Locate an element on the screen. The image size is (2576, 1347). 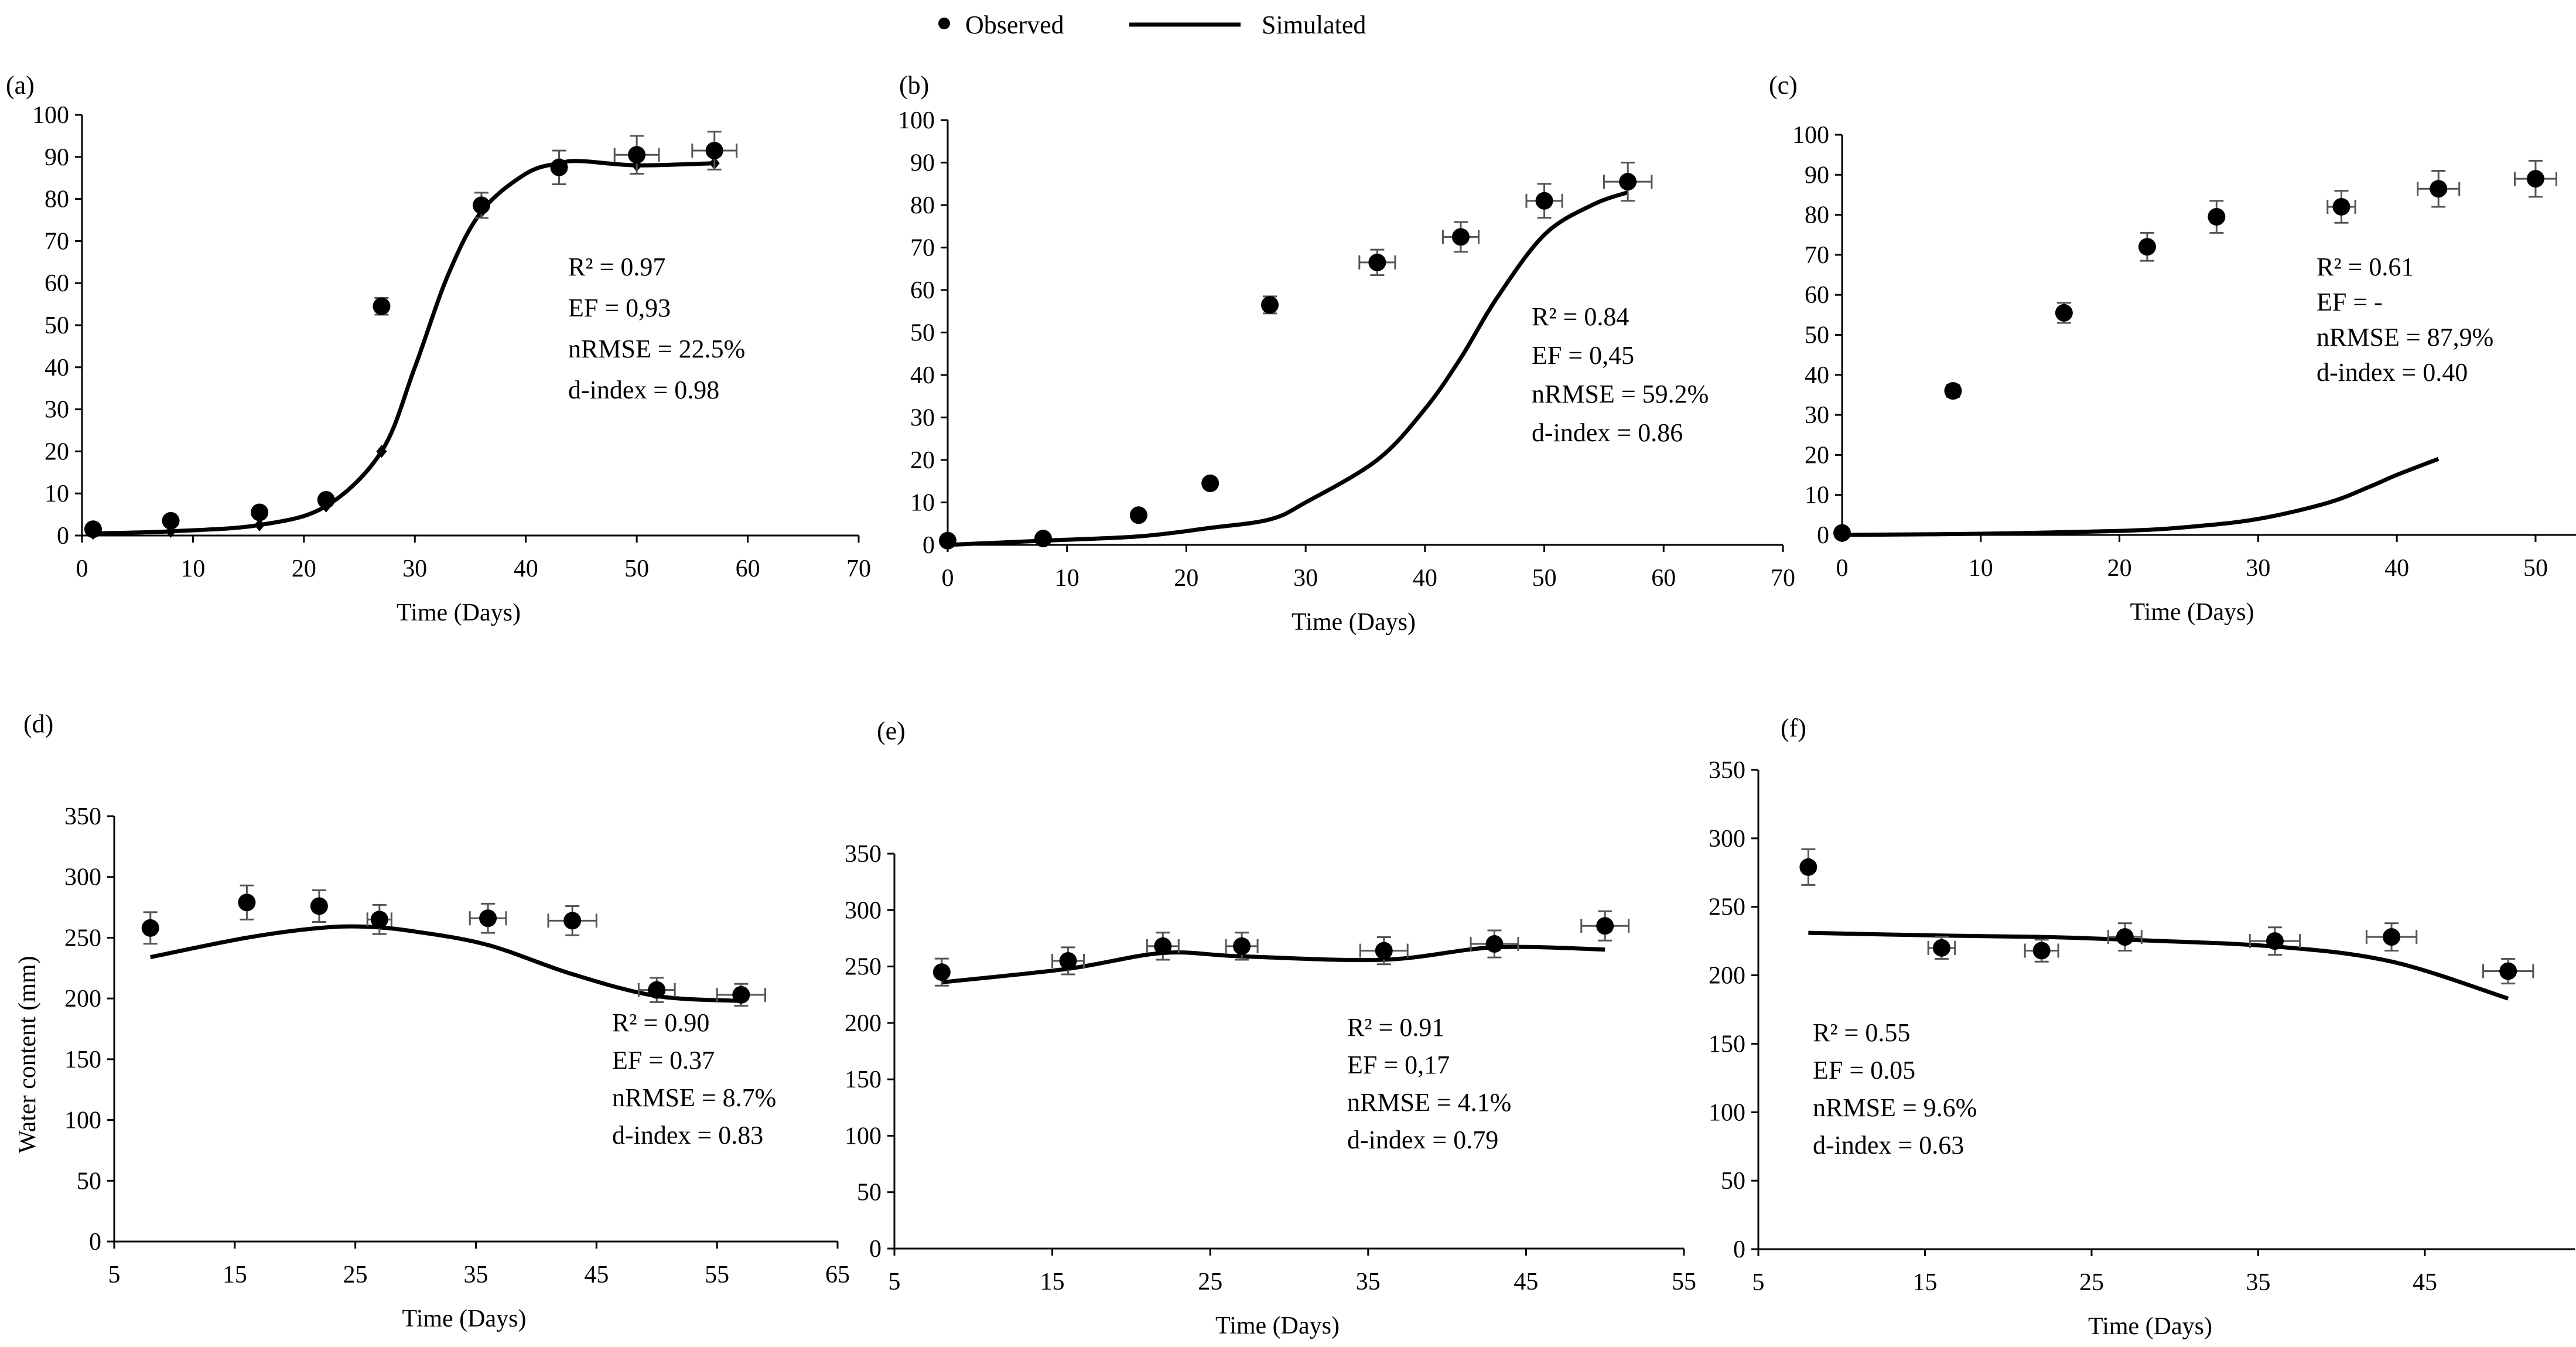
simulated-marker is located at coordinates (259, 525).